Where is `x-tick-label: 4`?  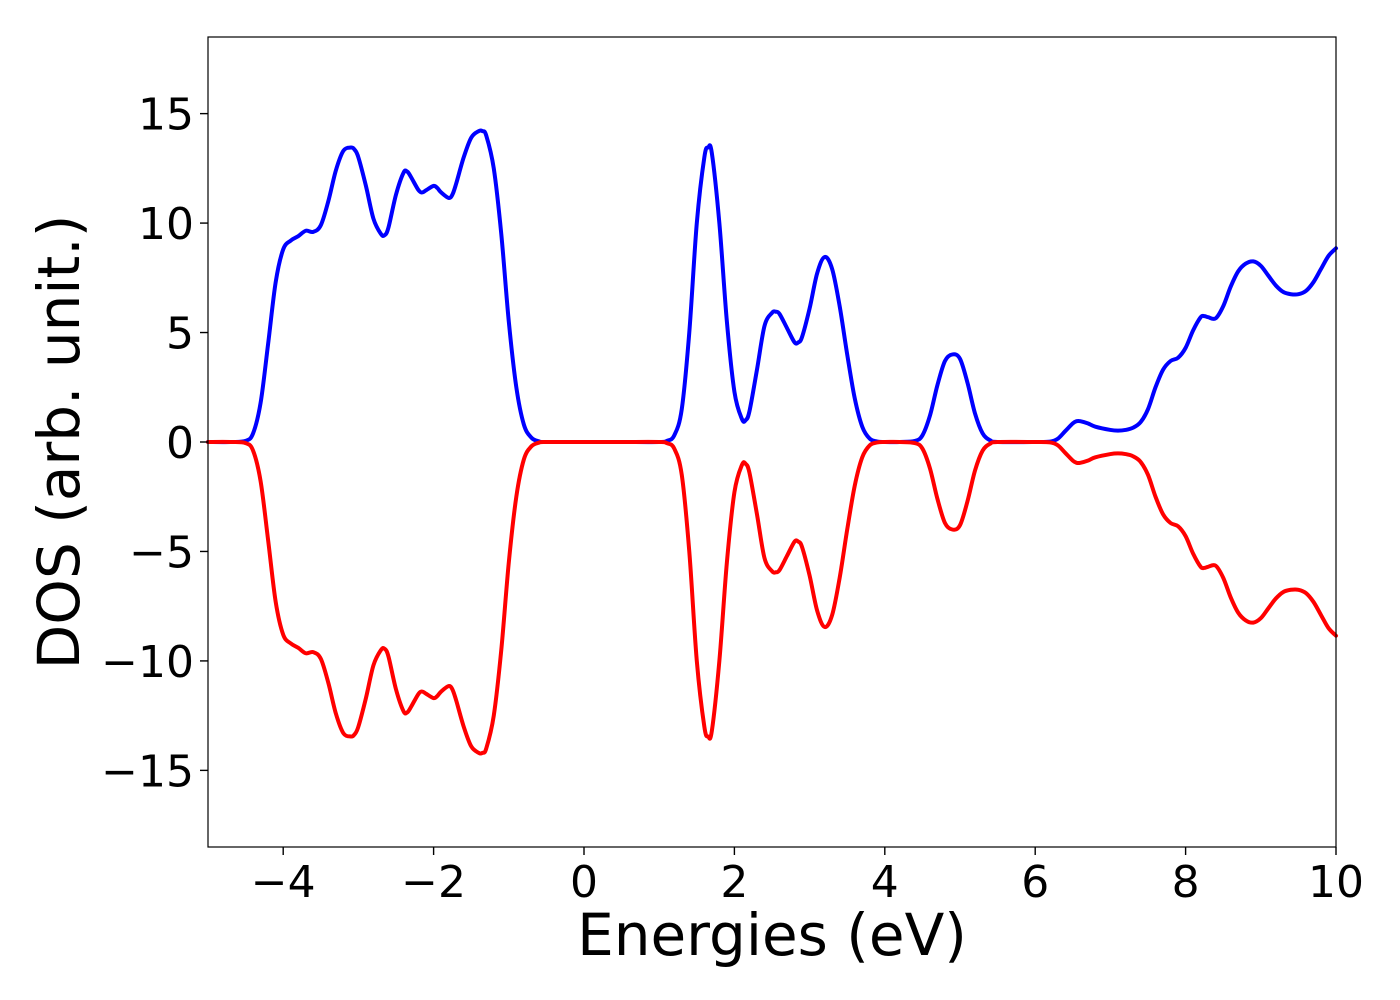
x-tick-label: 4 is located at coordinates (885, 882).